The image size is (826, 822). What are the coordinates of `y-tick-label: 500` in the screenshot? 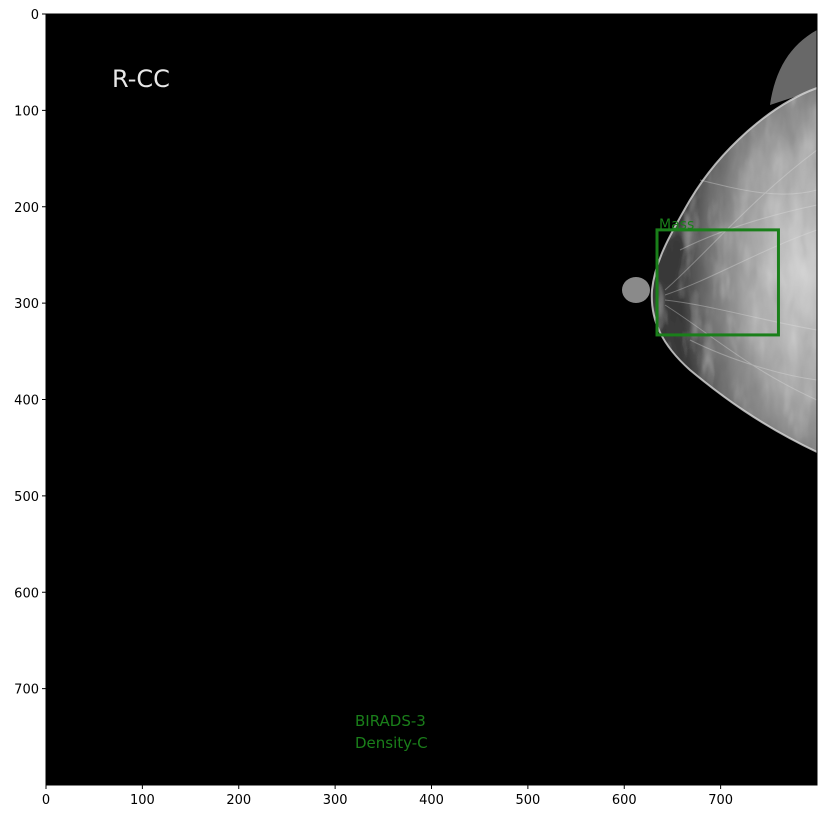 It's located at (26, 497).